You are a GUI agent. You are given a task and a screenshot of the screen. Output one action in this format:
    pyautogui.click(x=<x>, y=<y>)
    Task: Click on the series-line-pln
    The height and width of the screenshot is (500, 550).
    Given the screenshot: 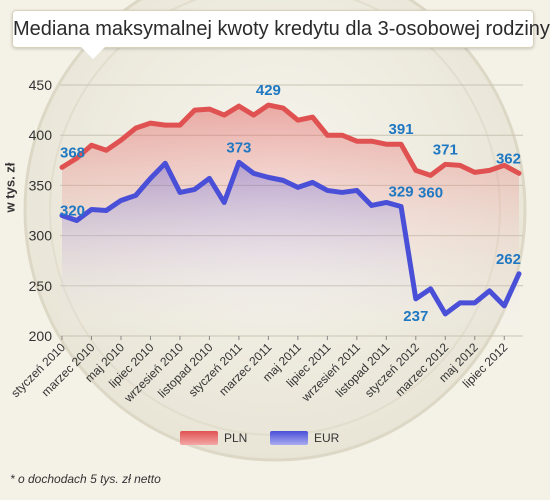 What is the action you would take?
    pyautogui.click(x=290, y=140)
    